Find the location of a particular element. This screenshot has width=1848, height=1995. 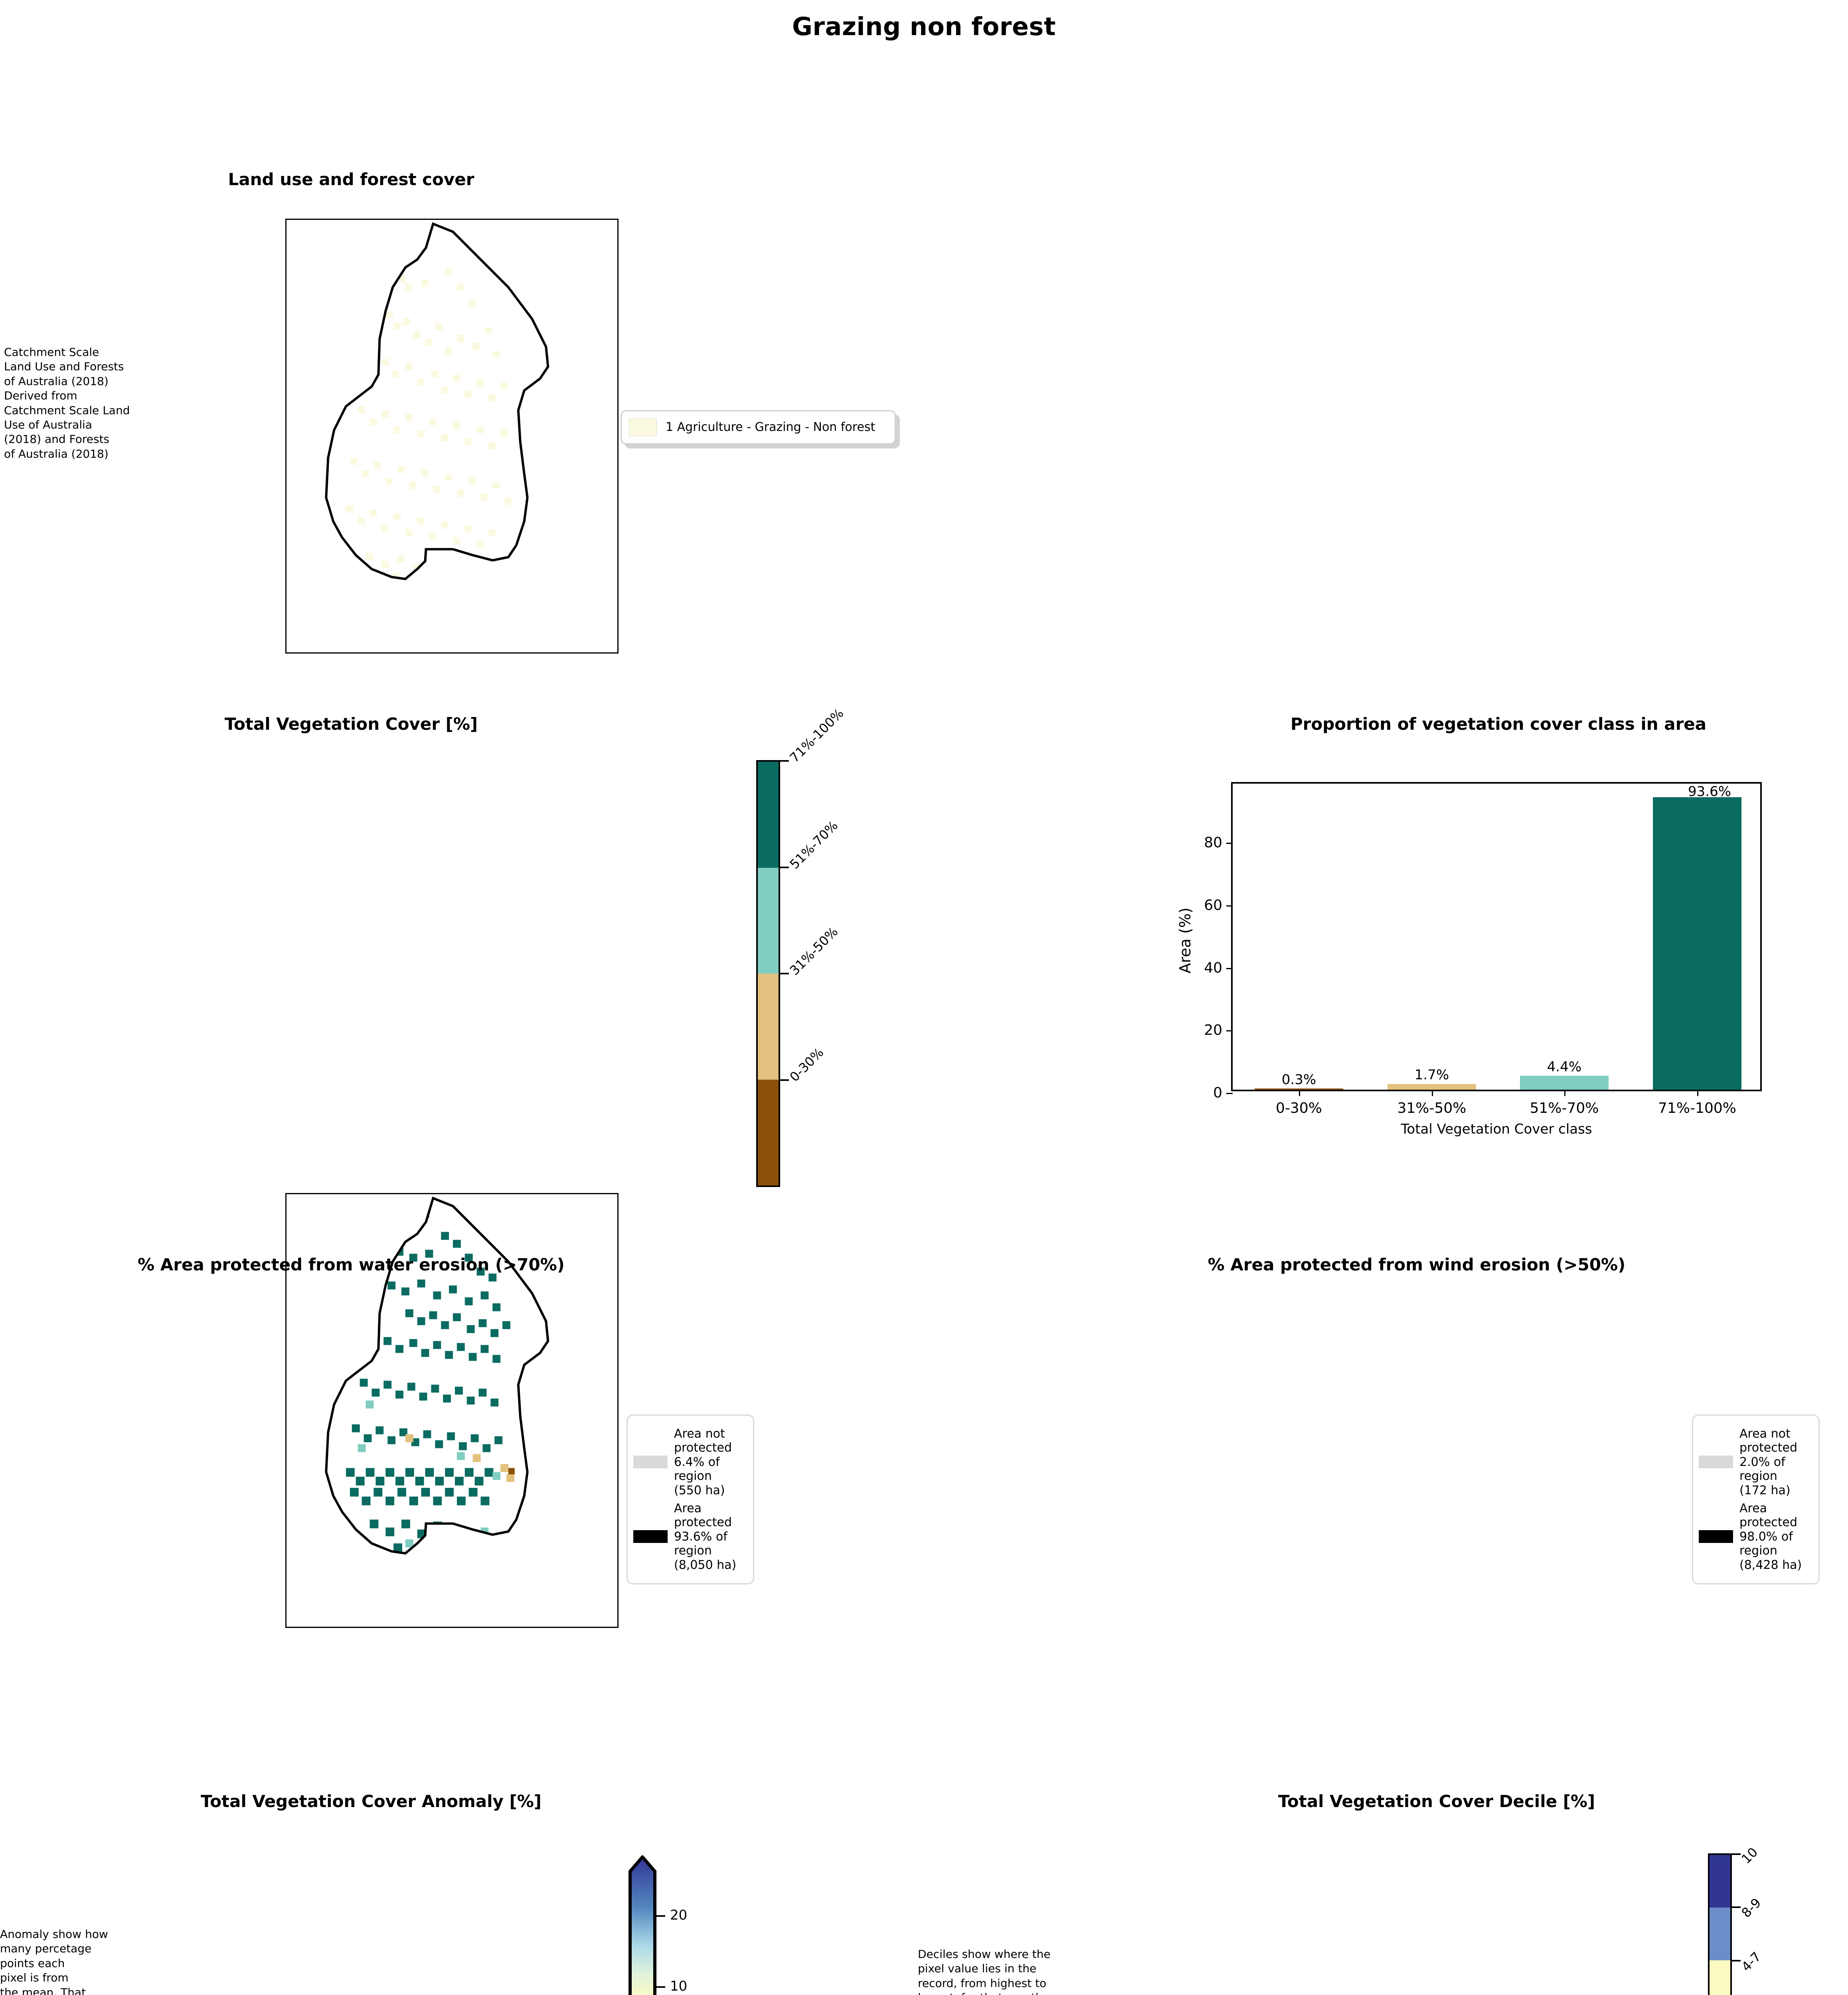

landuse-panel-title: Land use and forest cover is located at coordinates (351, 179).